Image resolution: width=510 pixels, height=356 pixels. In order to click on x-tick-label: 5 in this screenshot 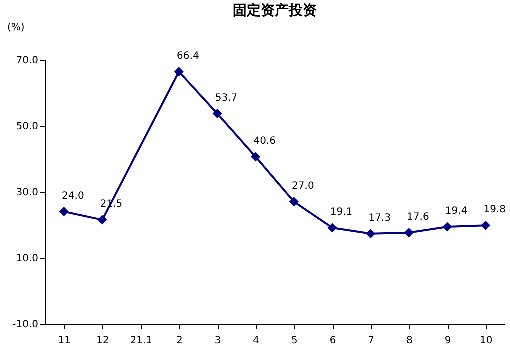, I will do `click(294, 341)`.